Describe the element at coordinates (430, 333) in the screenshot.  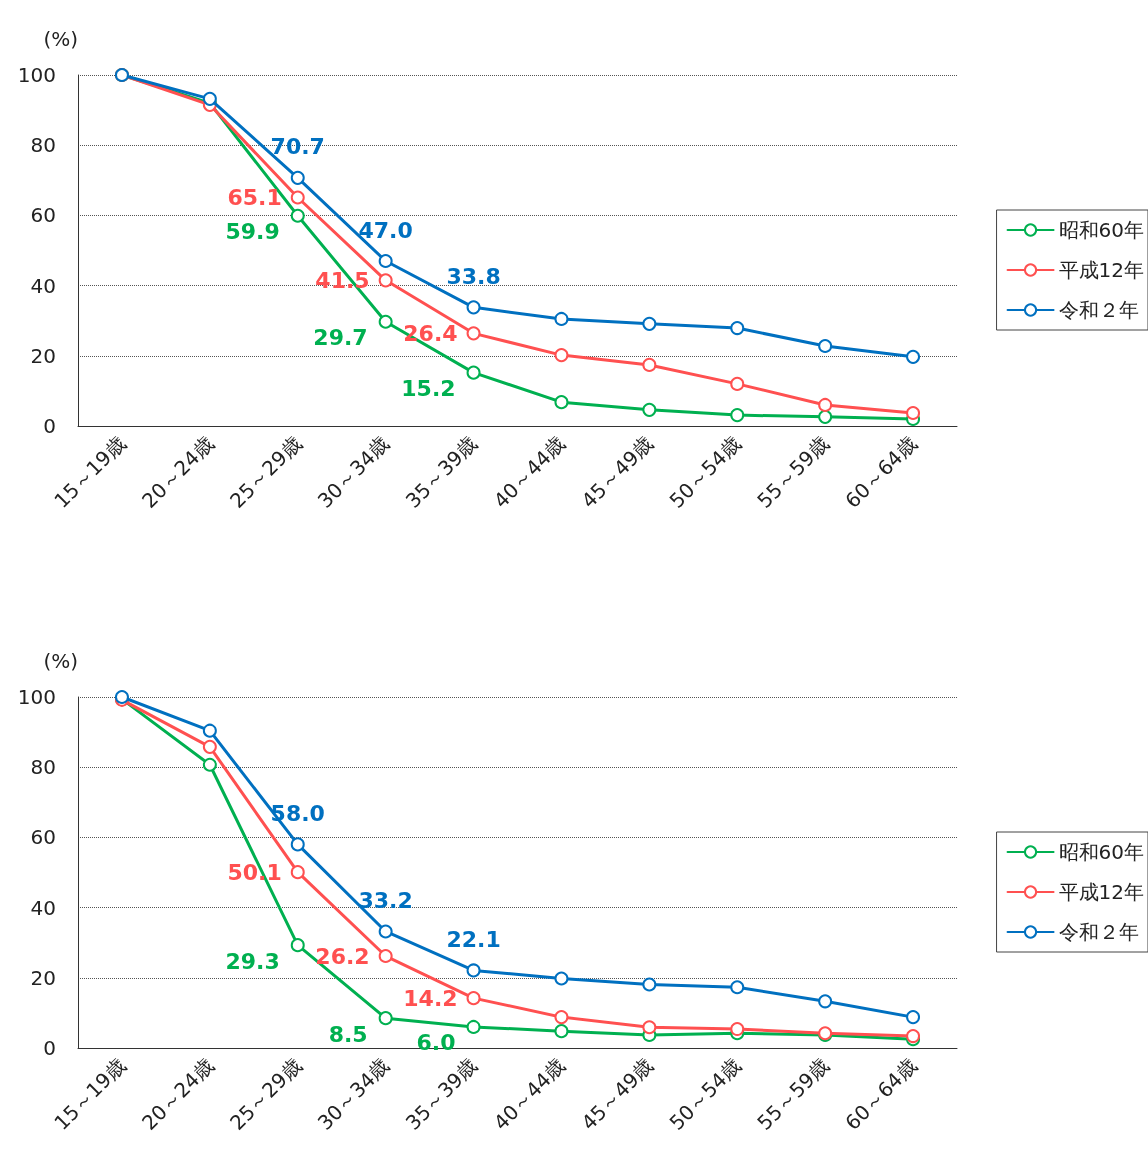
I see `data-label: 26.4` at that location.